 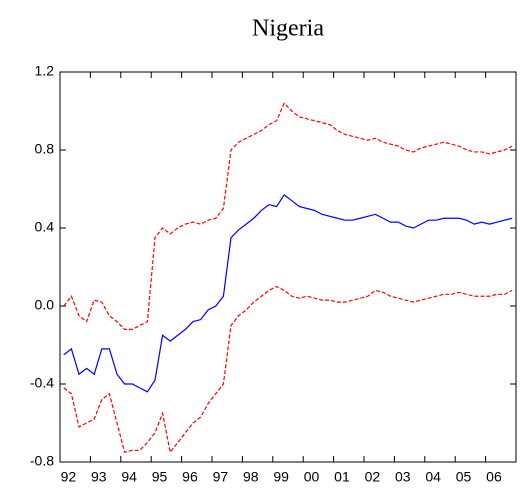 I want to click on x-tick-label: 06, so click(x=494, y=477).